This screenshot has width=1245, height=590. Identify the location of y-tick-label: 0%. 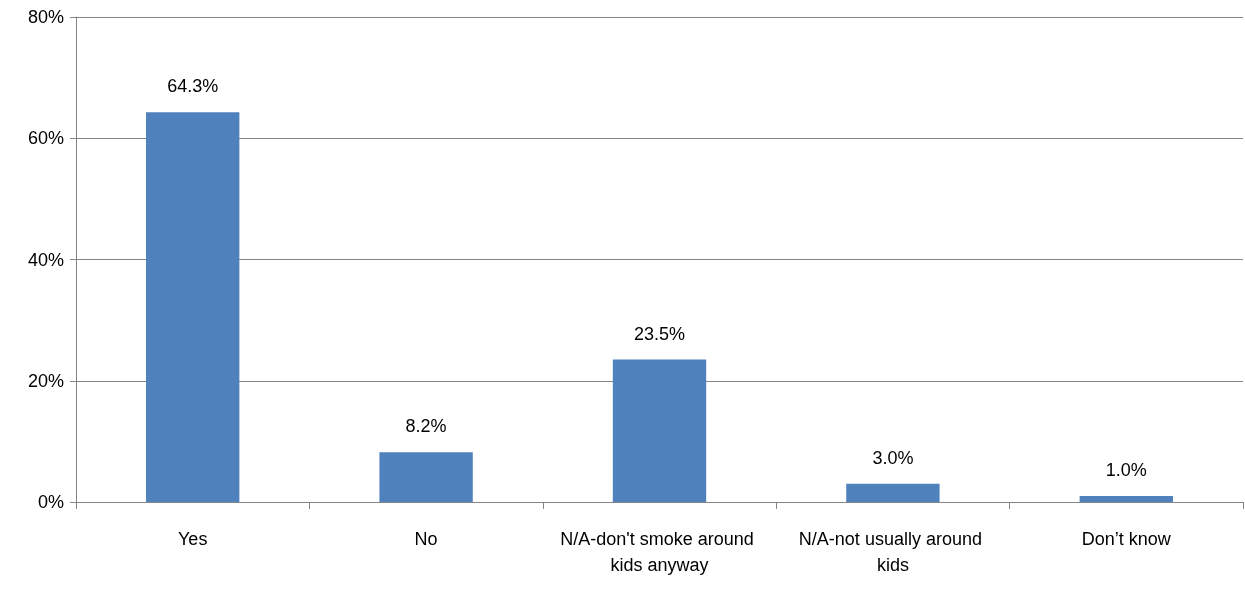
(50, 502).